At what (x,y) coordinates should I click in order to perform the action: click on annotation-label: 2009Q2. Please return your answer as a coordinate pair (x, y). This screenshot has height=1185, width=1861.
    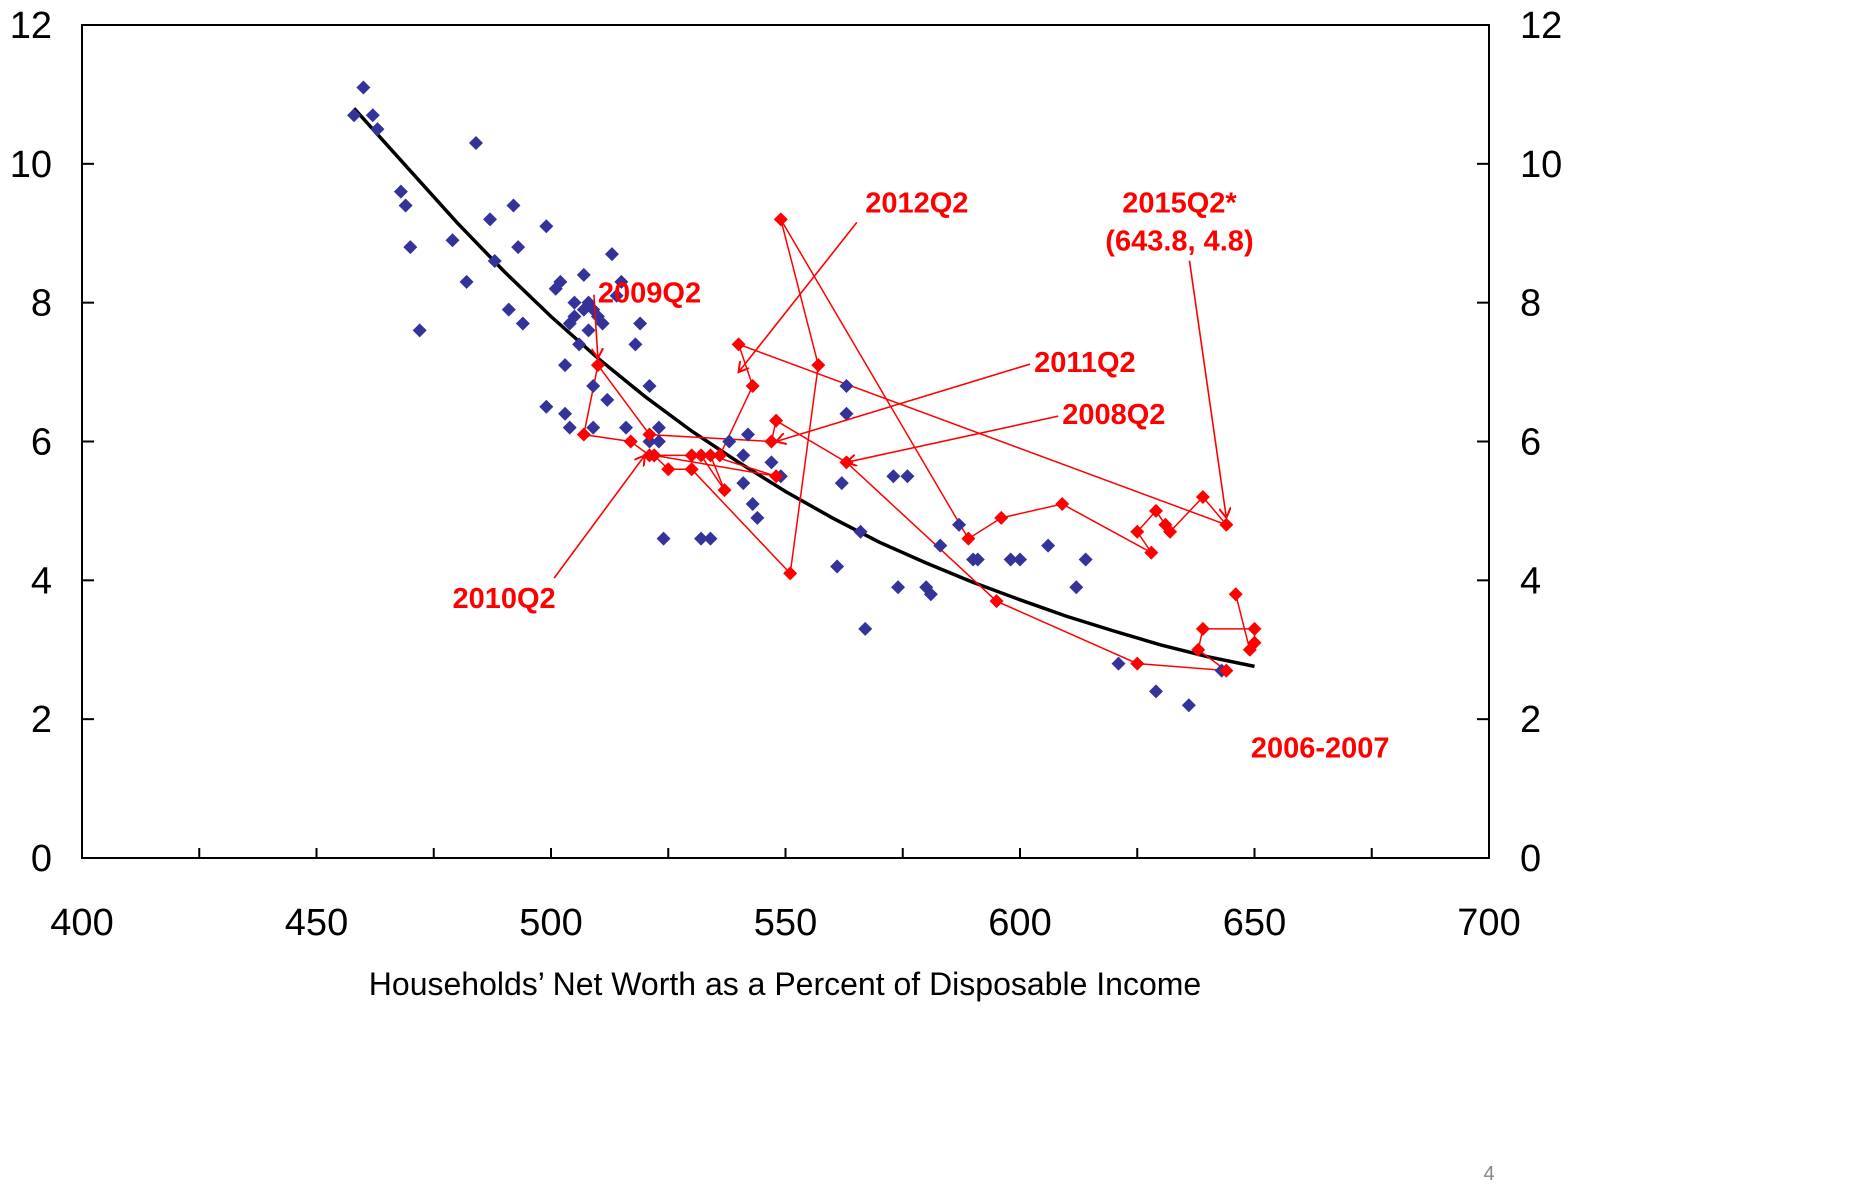
    Looking at the image, I should click on (649, 294).